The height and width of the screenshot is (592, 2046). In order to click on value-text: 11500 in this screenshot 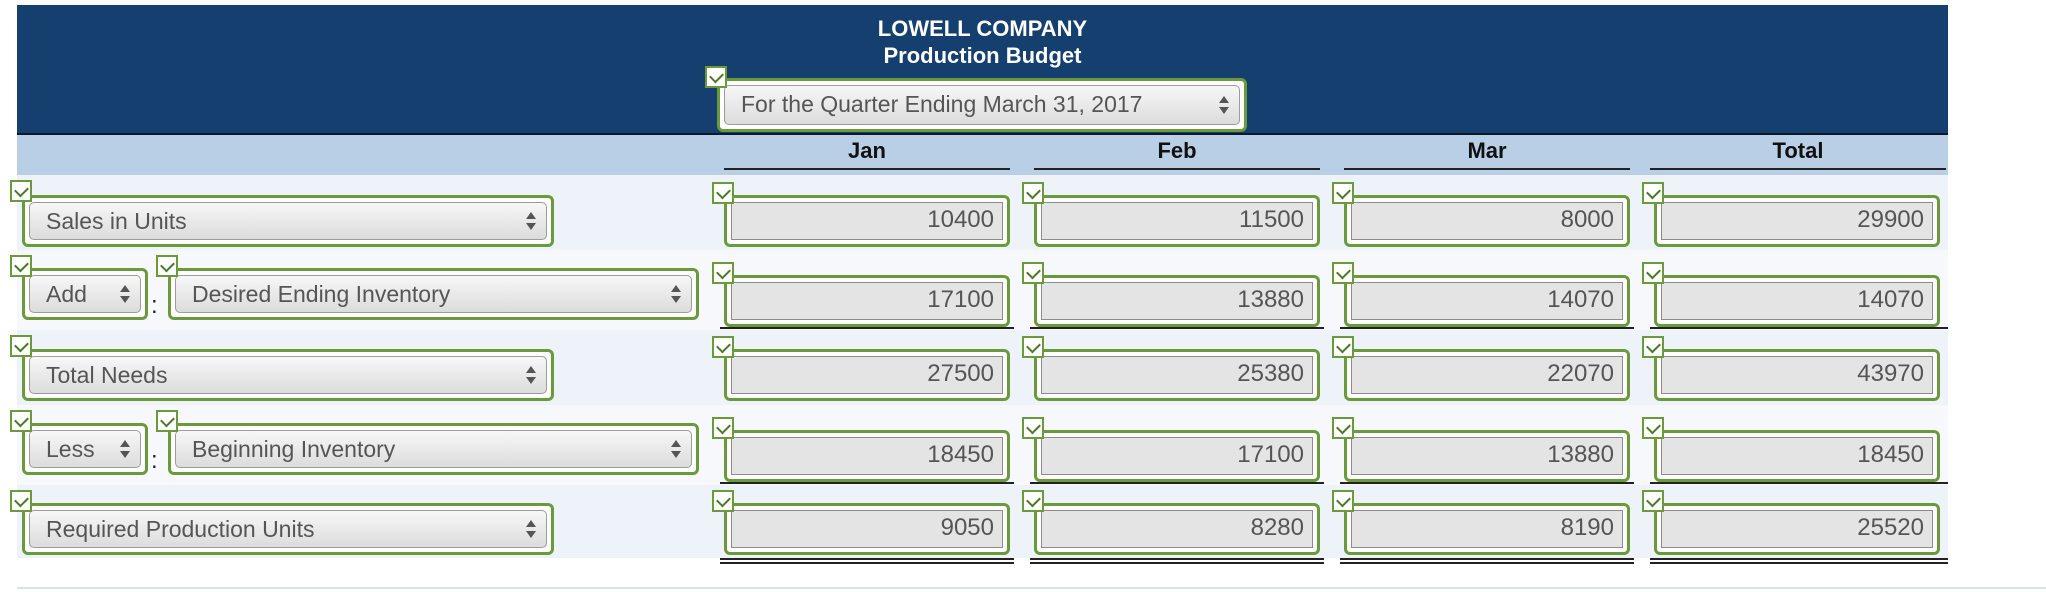, I will do `click(1177, 221)`.